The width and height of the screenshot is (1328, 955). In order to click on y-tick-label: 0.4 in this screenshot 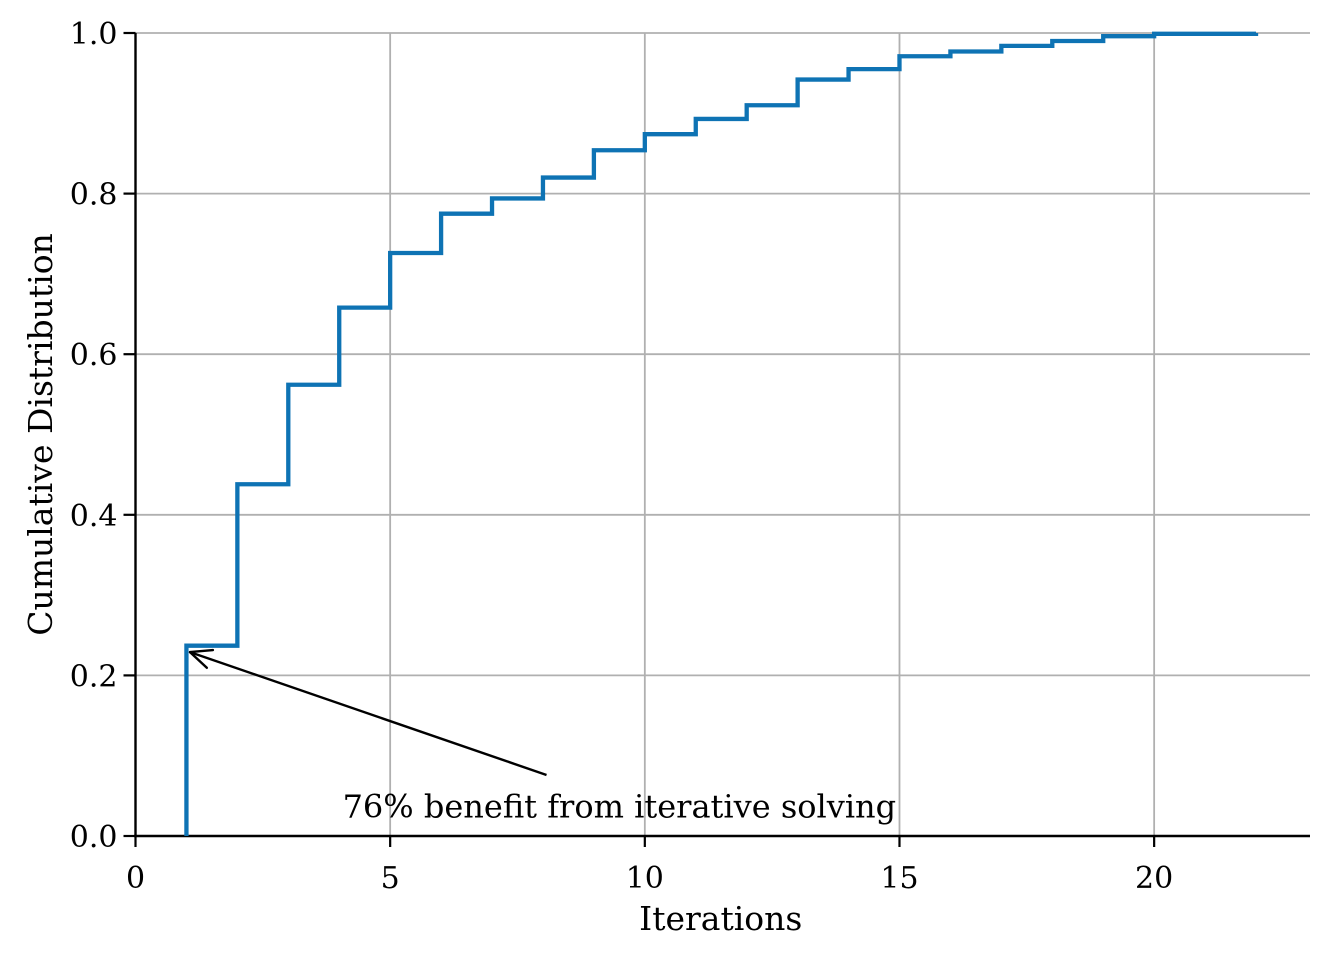, I will do `click(94, 516)`.